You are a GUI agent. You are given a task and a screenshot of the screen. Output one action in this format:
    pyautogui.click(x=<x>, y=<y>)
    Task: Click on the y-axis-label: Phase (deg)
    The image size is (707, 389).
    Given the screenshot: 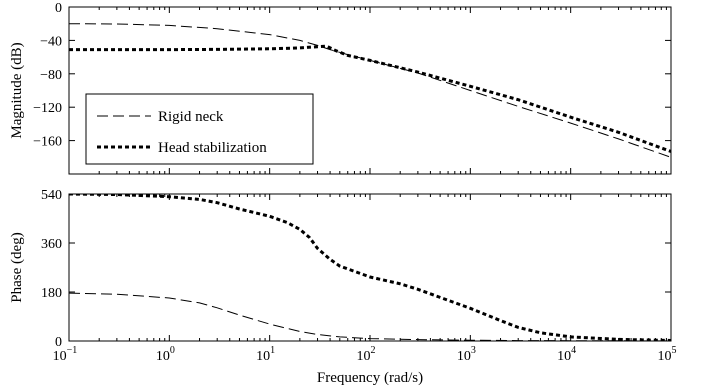 What is the action you would take?
    pyautogui.click(x=17, y=267)
    